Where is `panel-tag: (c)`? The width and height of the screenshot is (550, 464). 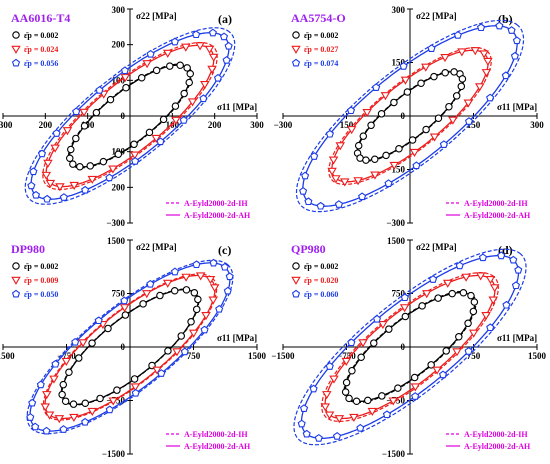 panel-tag: (c) is located at coordinates (224, 250).